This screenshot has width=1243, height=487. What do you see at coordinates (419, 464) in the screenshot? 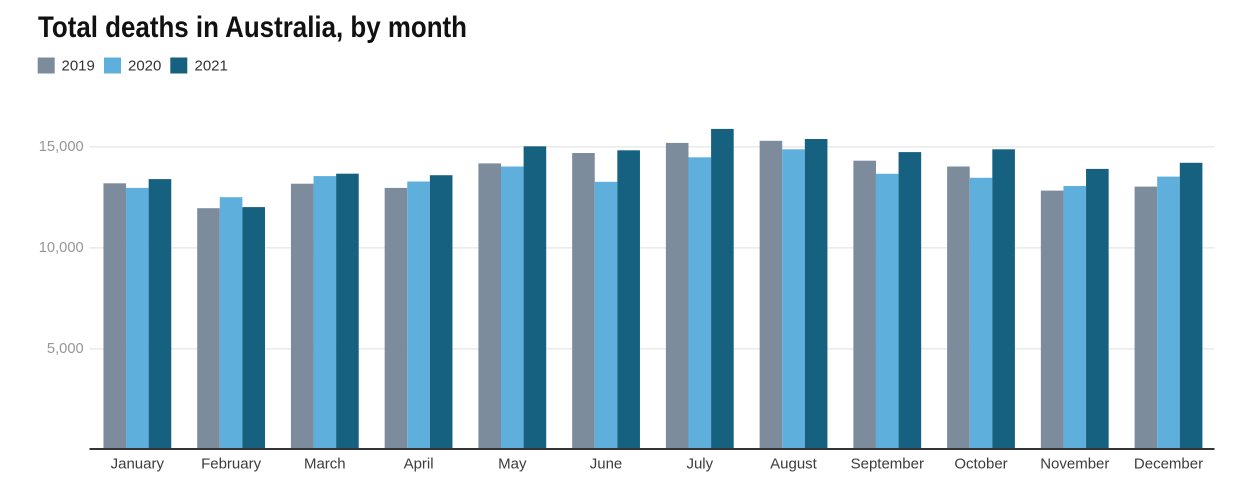
I see `svg-text: April` at bounding box center [419, 464].